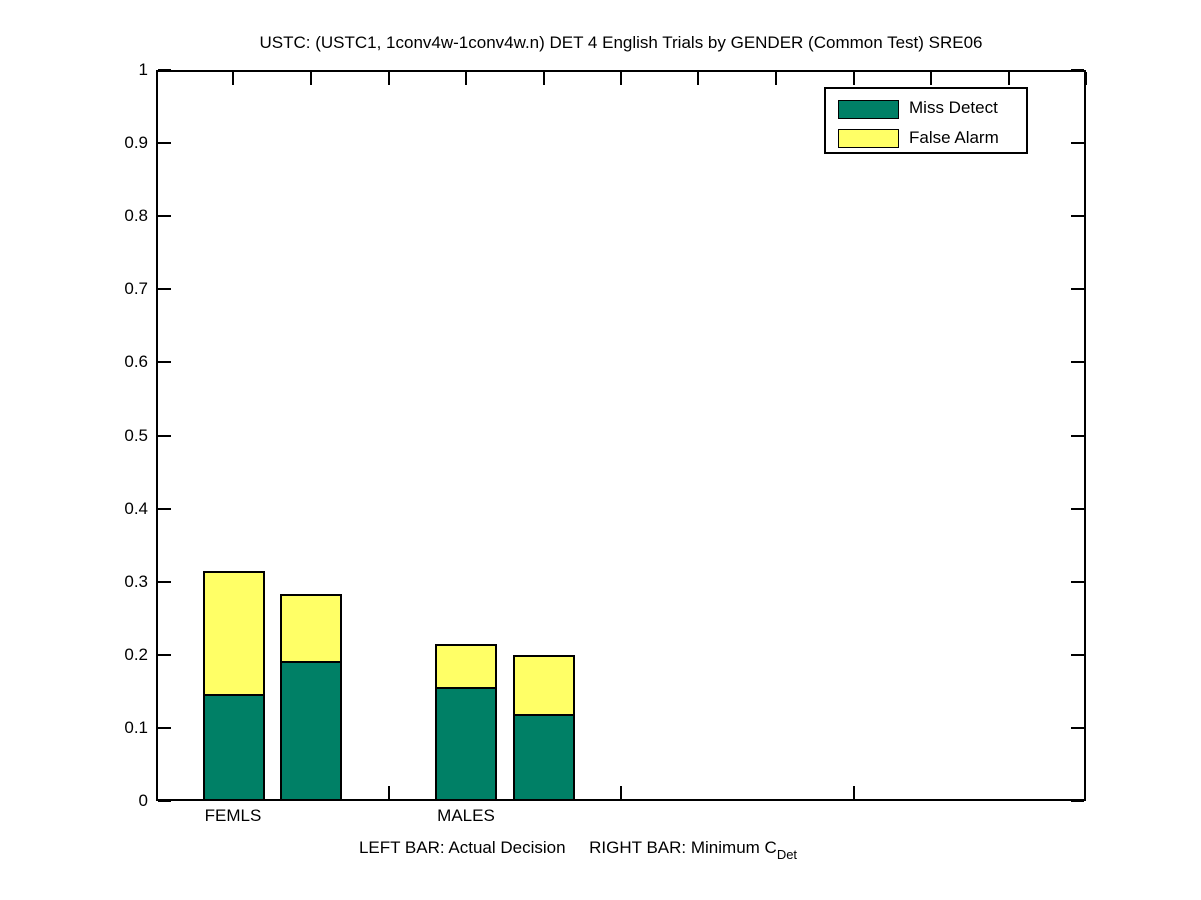  I want to click on bar-miss-detect-femls-actual_decision, so click(234, 747).